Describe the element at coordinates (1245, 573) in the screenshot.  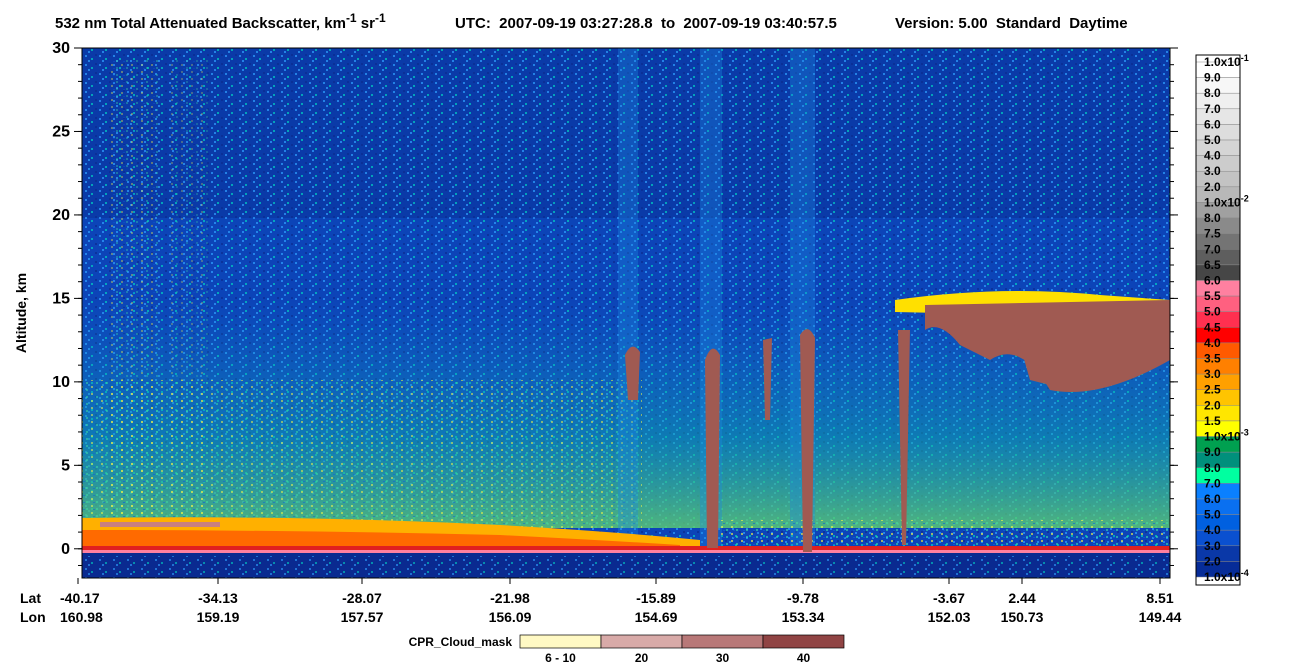
I see `colorbar-label-sup: -4` at that location.